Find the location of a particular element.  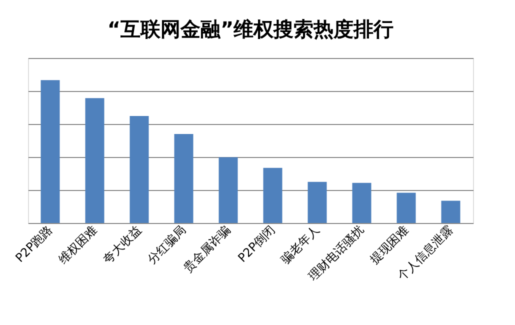

x-tick-label: 夸大收益 is located at coordinates (122, 244).